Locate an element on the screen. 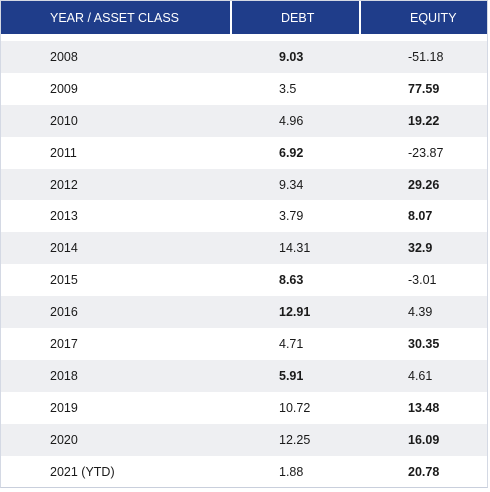 The width and height of the screenshot is (490, 492). equity-cell: -3.01 is located at coordinates (423, 280).